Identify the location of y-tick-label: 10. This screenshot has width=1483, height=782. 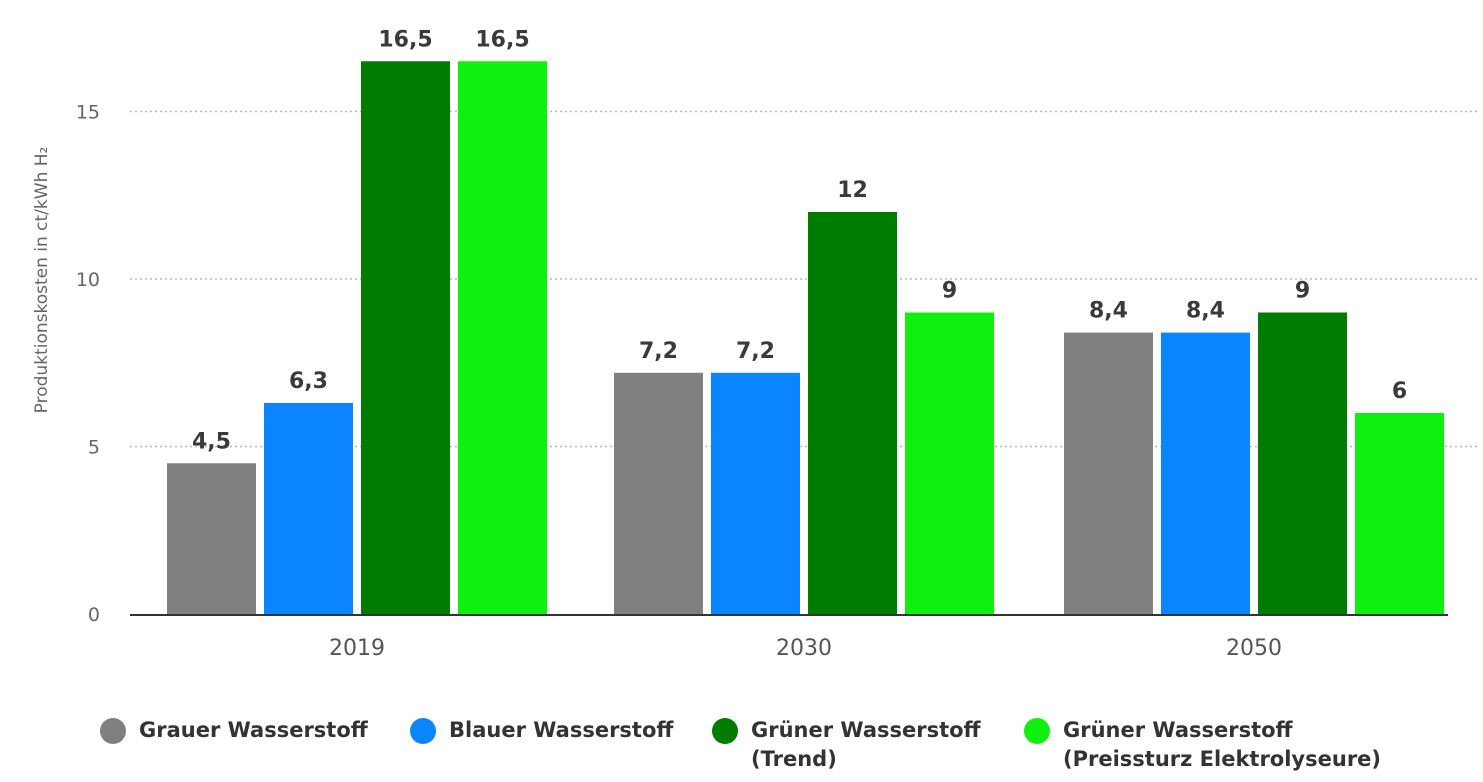
(88, 280).